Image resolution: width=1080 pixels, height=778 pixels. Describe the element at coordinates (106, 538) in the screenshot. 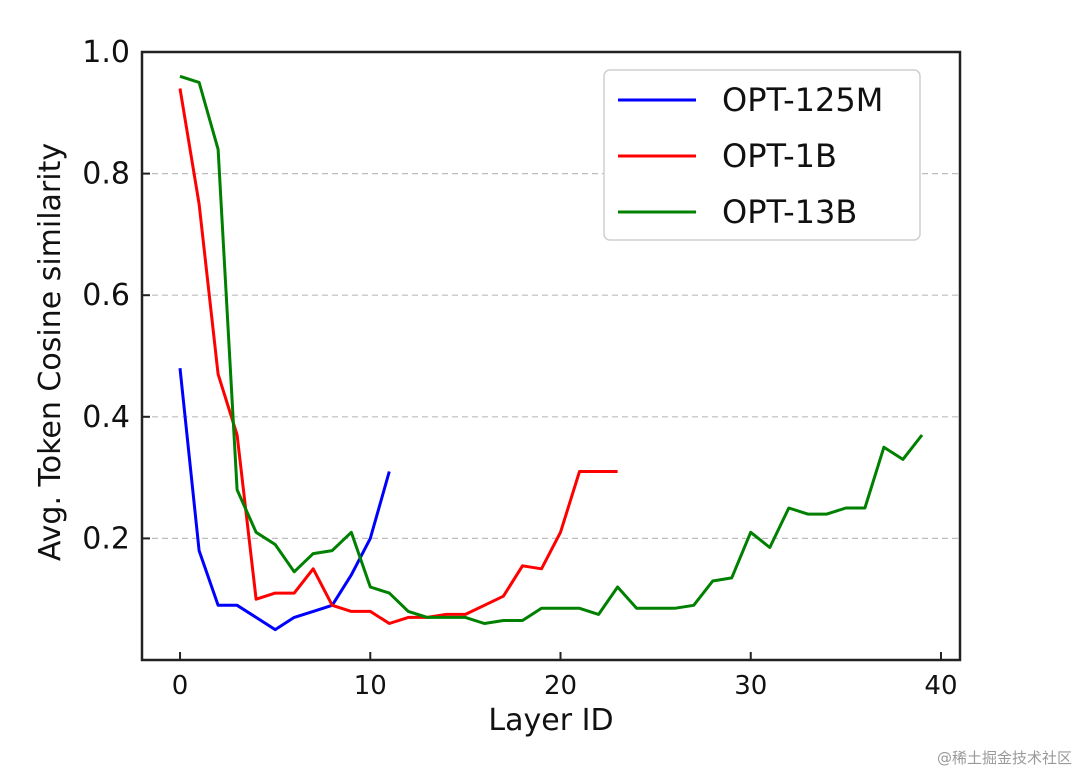

I see `y-tick-label: 0.2` at that location.